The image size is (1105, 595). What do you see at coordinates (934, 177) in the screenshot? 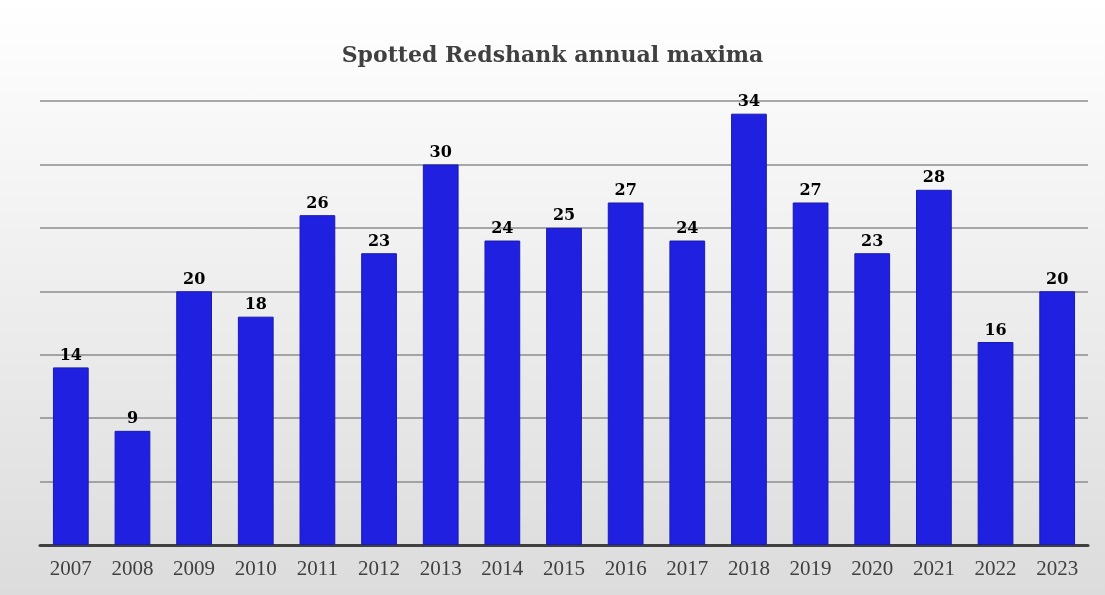
I see `data-label: 28` at bounding box center [934, 177].